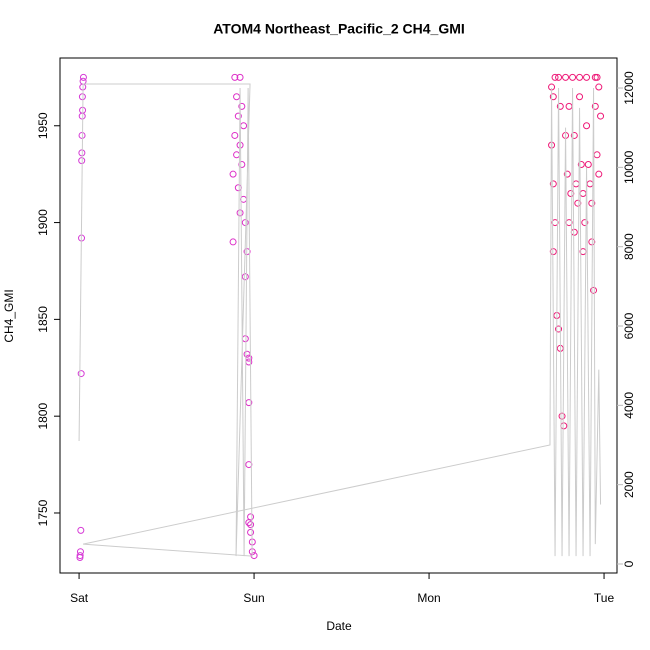 This screenshot has height=650, width=650. What do you see at coordinates (629, 563) in the screenshot?
I see `y2-tick-label: 0` at bounding box center [629, 563].